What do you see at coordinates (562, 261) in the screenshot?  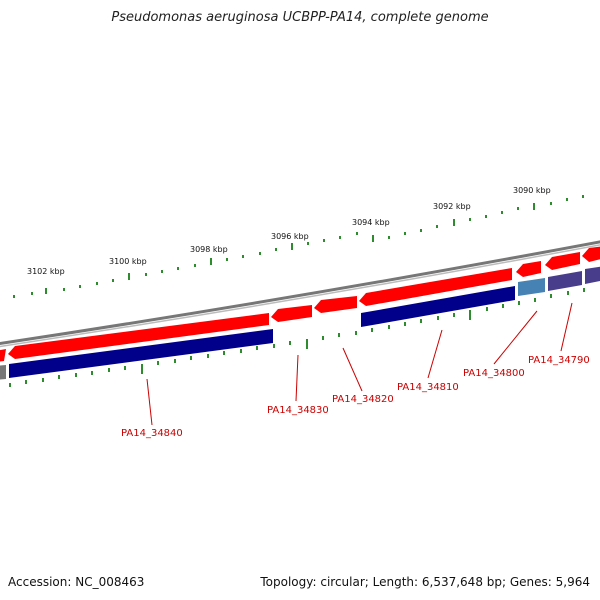 I see `gene-arrow-pa14-34790-fwd` at bounding box center [562, 261].